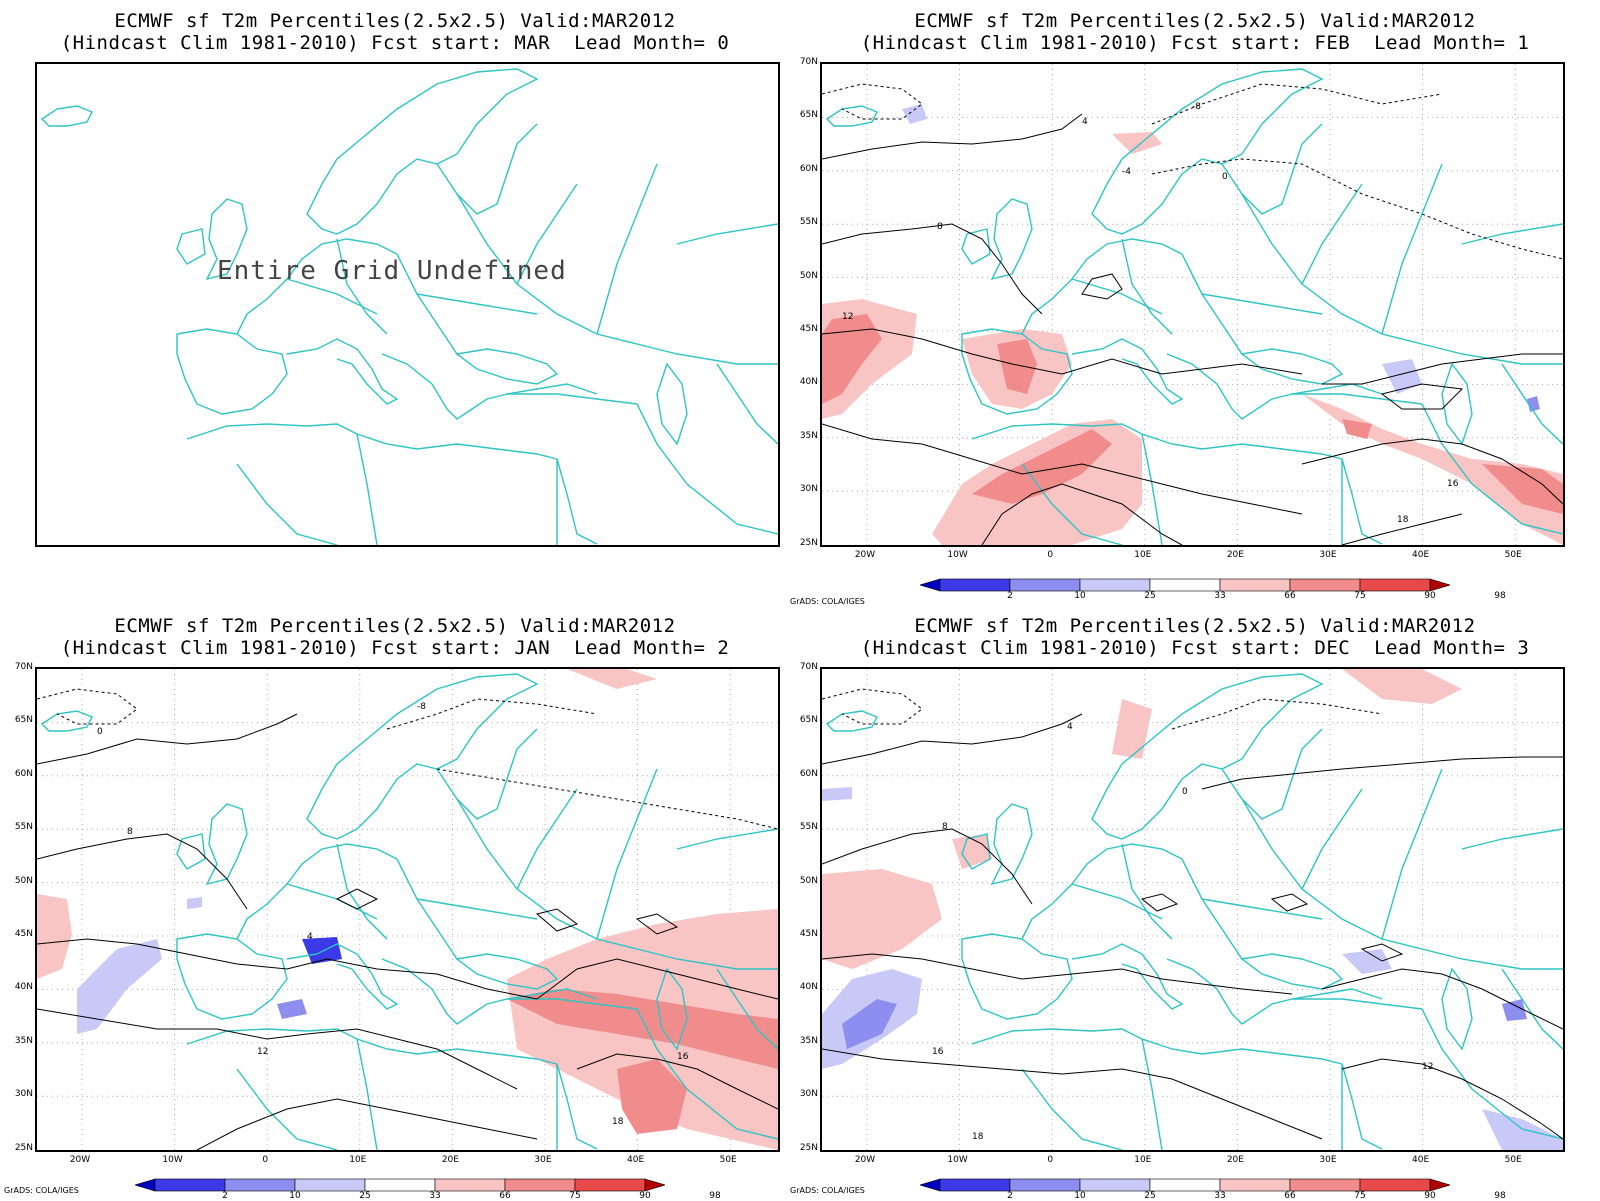  Describe the element at coordinates (808, 275) in the screenshot. I see `latitude-label: 50N` at that location.